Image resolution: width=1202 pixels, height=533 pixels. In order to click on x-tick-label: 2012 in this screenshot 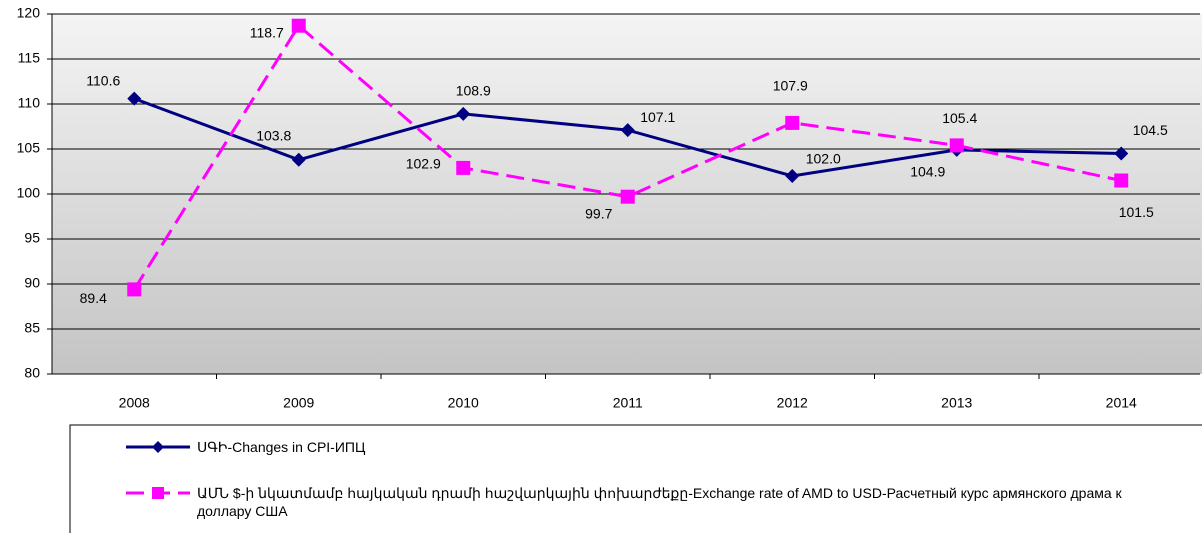, I will do `click(792, 403)`.